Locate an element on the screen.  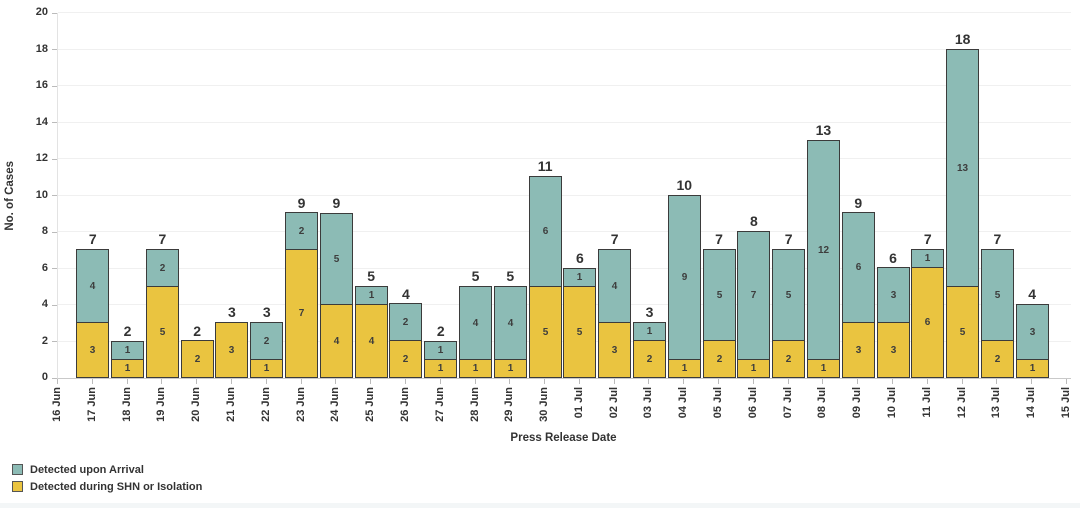
bar-total-label: 7 is located at coordinates (788, 239).